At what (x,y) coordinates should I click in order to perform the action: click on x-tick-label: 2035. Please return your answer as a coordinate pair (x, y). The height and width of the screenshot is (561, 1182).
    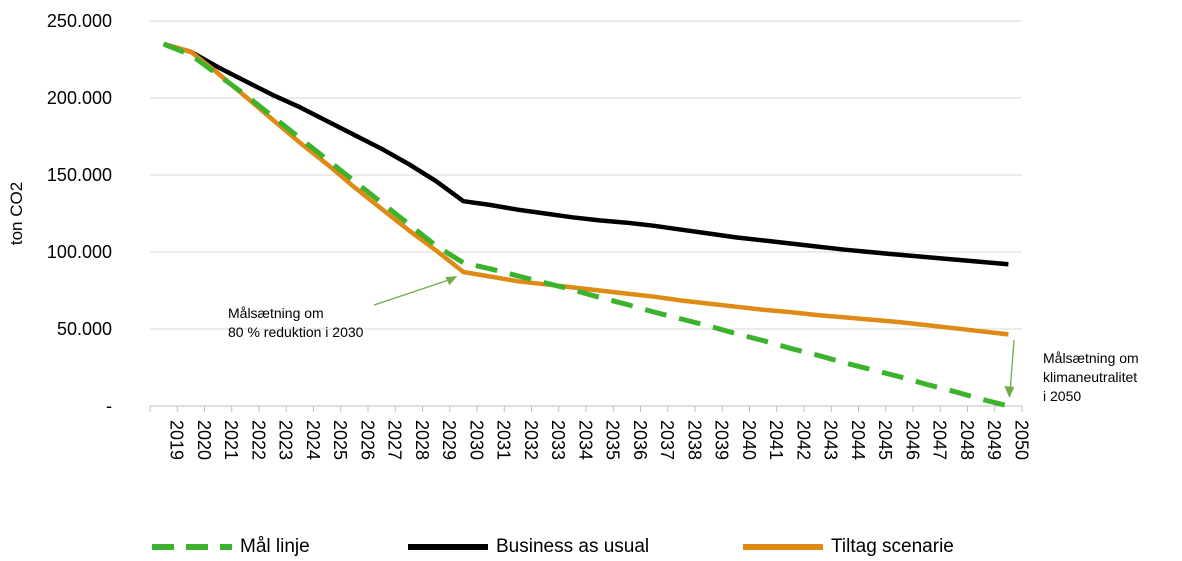
    Looking at the image, I should click on (613, 440).